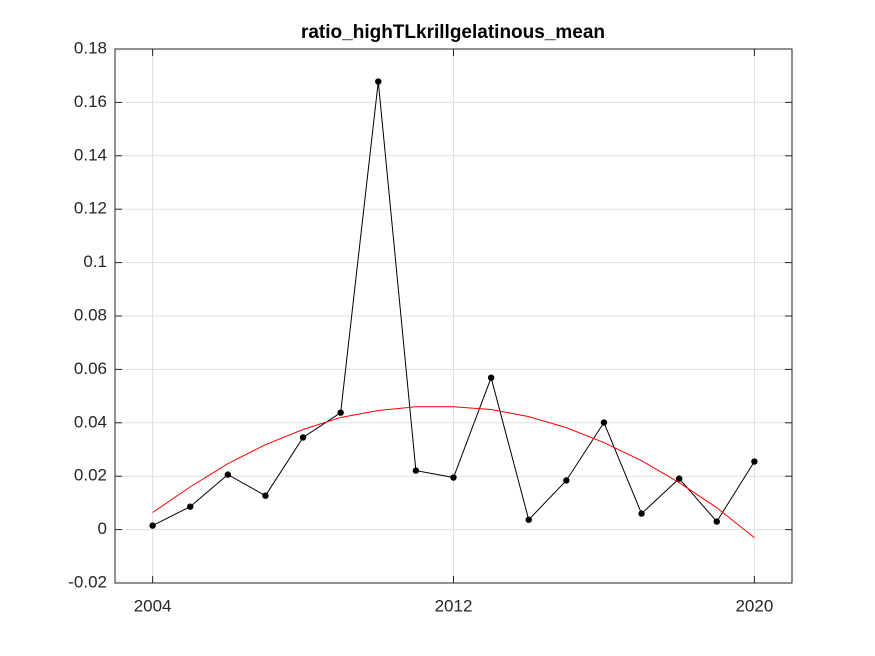  Describe the element at coordinates (153, 605) in the screenshot. I see `x-tick-label: 2004` at that location.